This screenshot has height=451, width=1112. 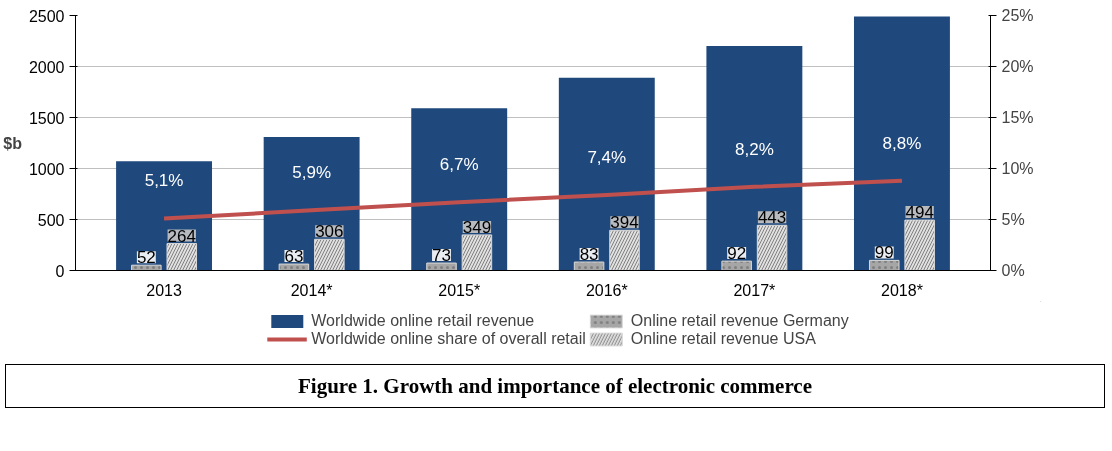 What do you see at coordinates (294, 257) in the screenshot?
I see `data-label: 63` at bounding box center [294, 257].